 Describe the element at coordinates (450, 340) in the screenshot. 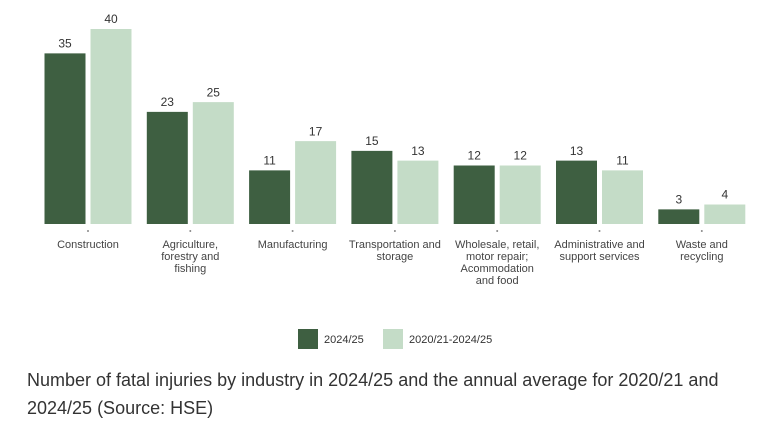

I see `legend-label: 2020/21-2024/25` at that location.